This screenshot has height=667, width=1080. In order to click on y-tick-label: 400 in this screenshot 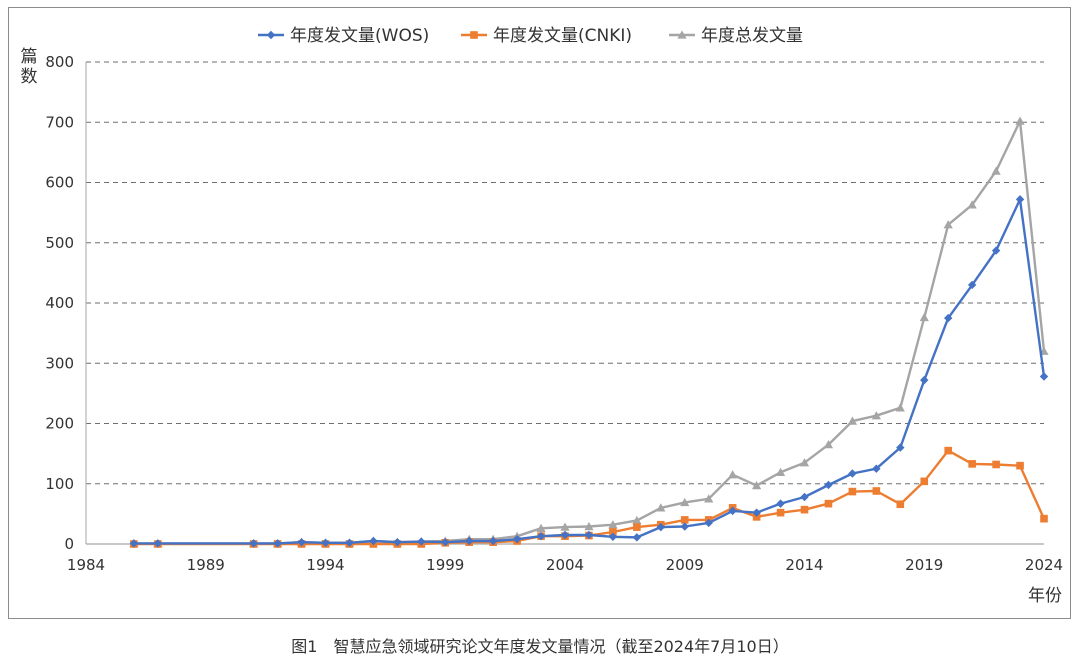, I will do `click(59, 303)`.